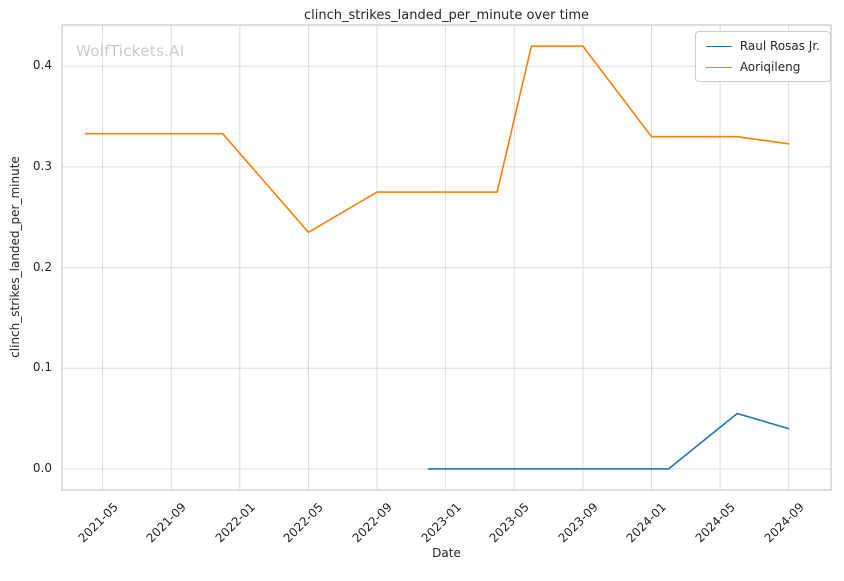 This screenshot has height=581, width=844. What do you see at coordinates (762, 56) in the screenshot?
I see `legend: Raul Rosas Jr. Aoriqileng` at bounding box center [762, 56].